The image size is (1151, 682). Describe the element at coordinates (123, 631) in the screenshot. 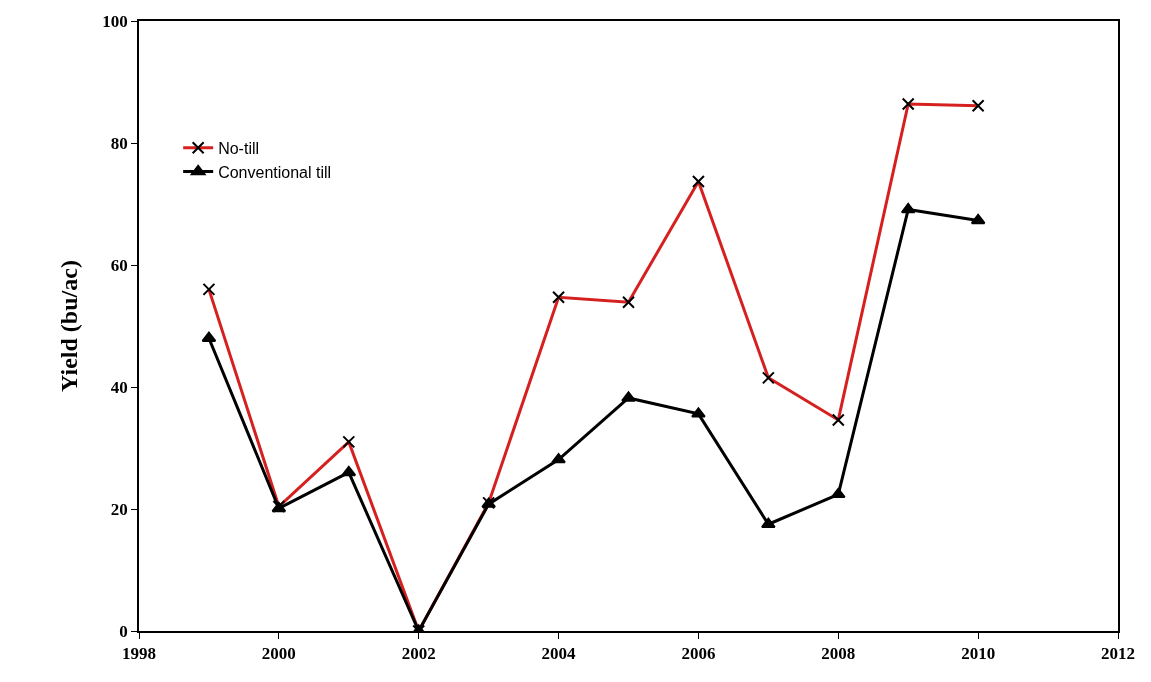

I see `y-tick-label: 0` at that location.